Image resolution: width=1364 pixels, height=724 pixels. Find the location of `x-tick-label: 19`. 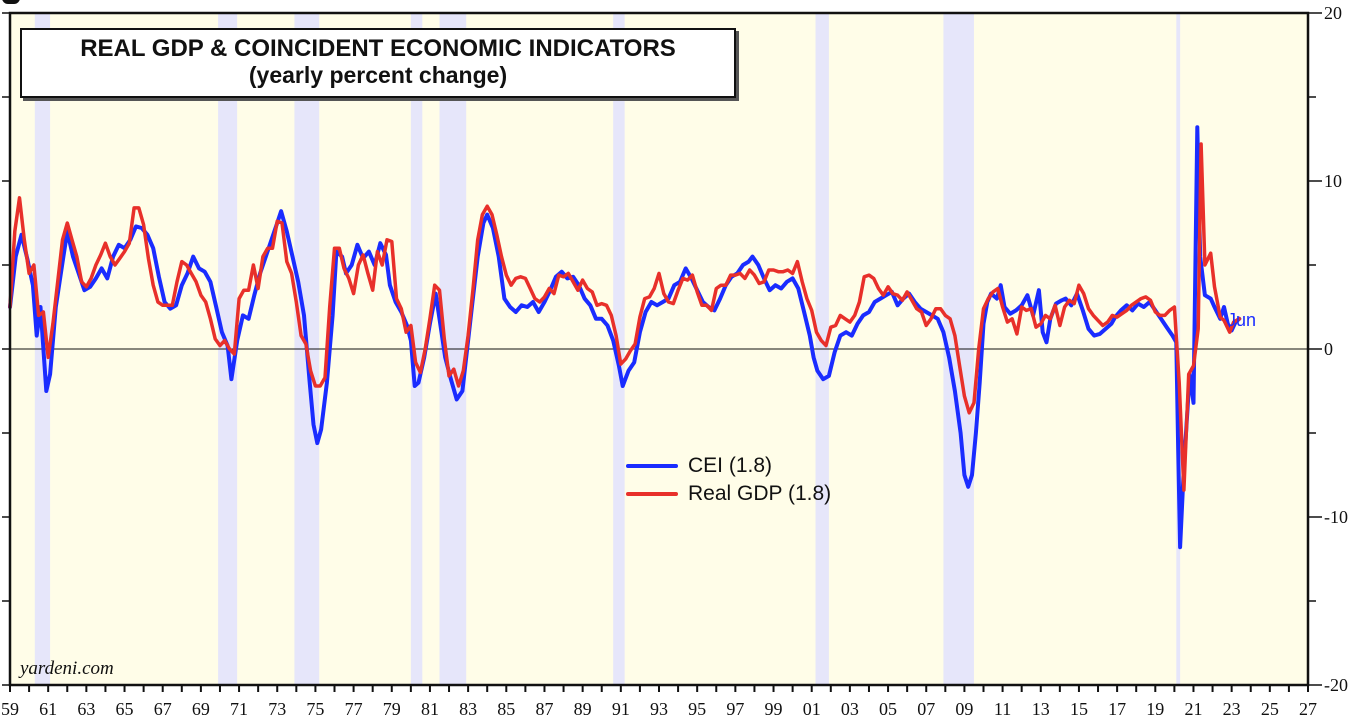

x-tick-label: 19 is located at coordinates (1155, 709).